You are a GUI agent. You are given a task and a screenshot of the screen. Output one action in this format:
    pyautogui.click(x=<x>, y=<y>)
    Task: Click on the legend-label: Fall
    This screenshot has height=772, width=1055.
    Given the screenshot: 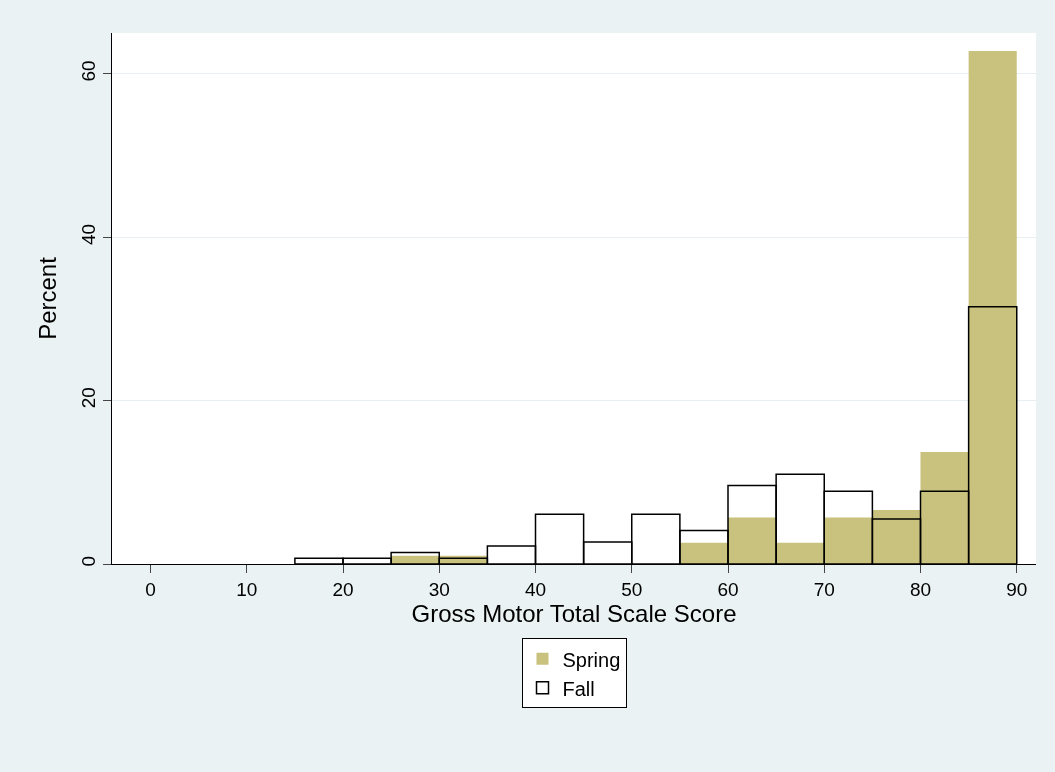 What is the action you would take?
    pyautogui.click(x=578, y=688)
    